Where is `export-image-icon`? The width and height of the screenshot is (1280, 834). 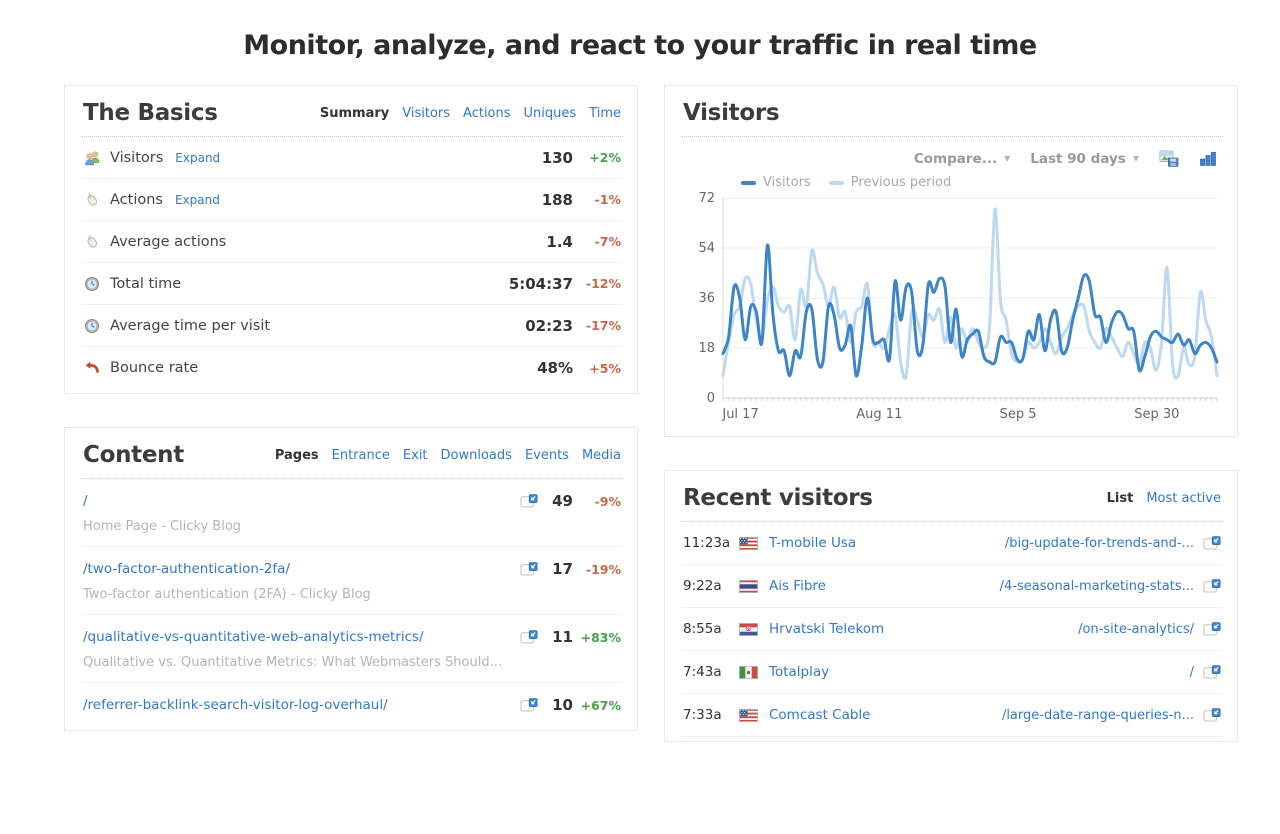 export-image-icon is located at coordinates (1169, 158).